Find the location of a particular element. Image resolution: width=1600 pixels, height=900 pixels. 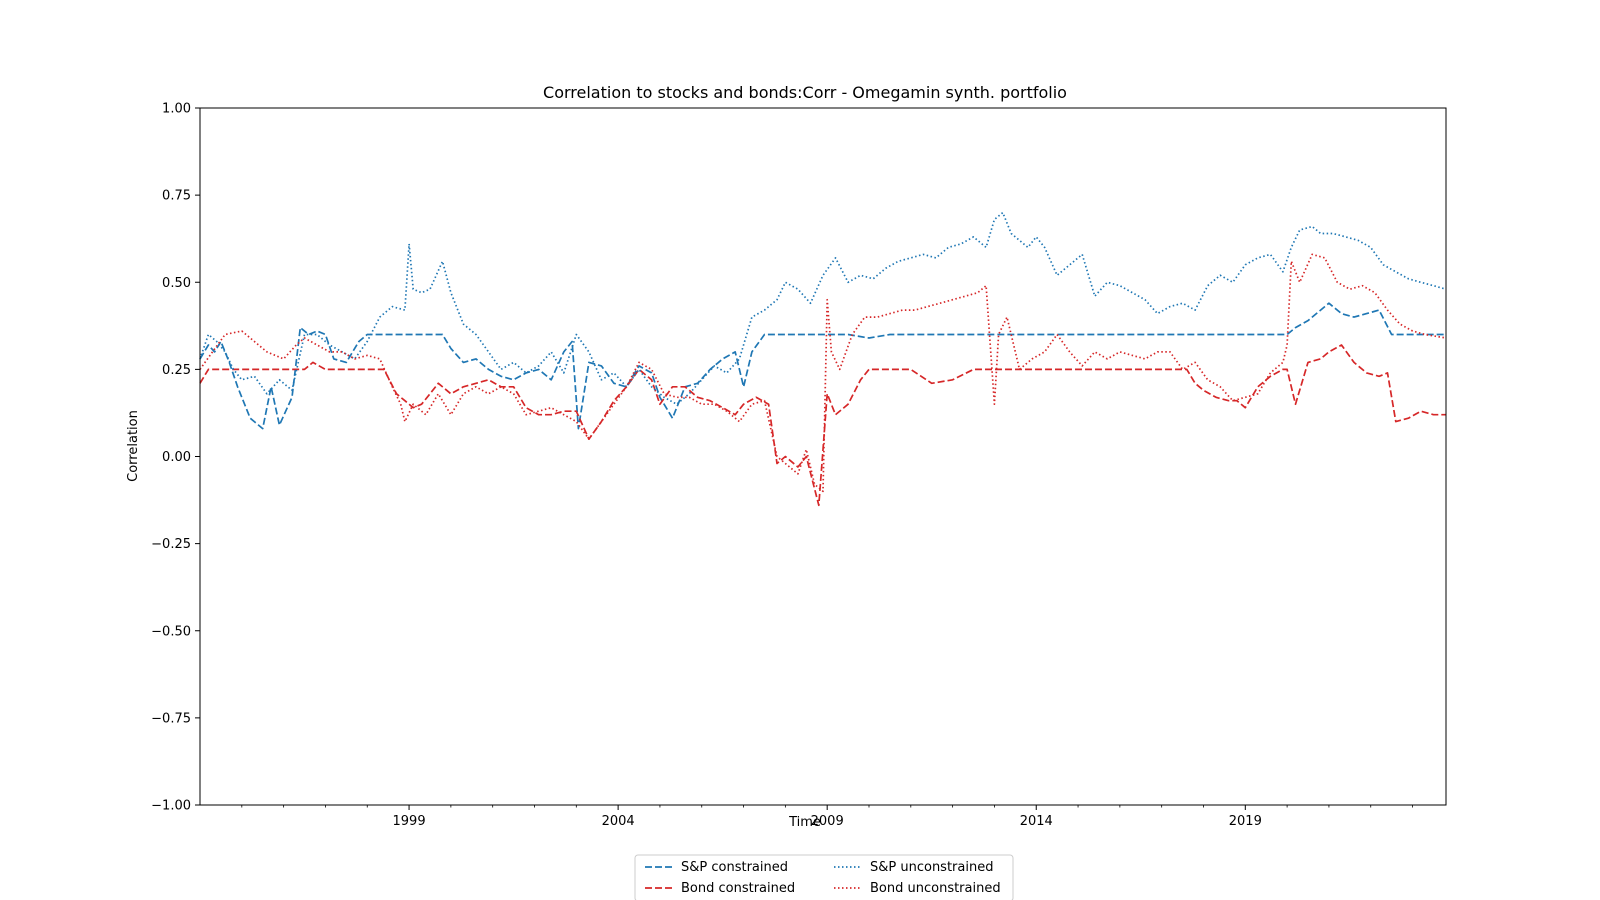

y-tick-label: −0.75 is located at coordinates (171, 718).